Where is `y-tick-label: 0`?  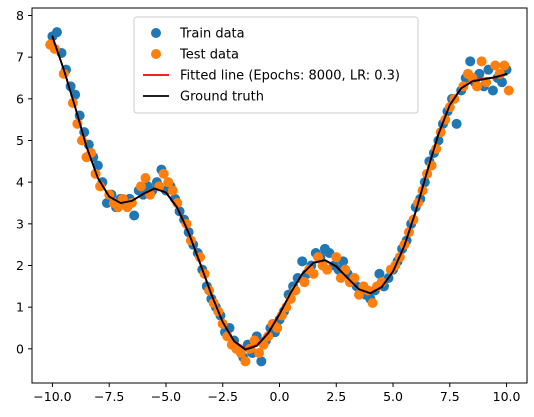
y-tick-label: 0 is located at coordinates (20, 348).